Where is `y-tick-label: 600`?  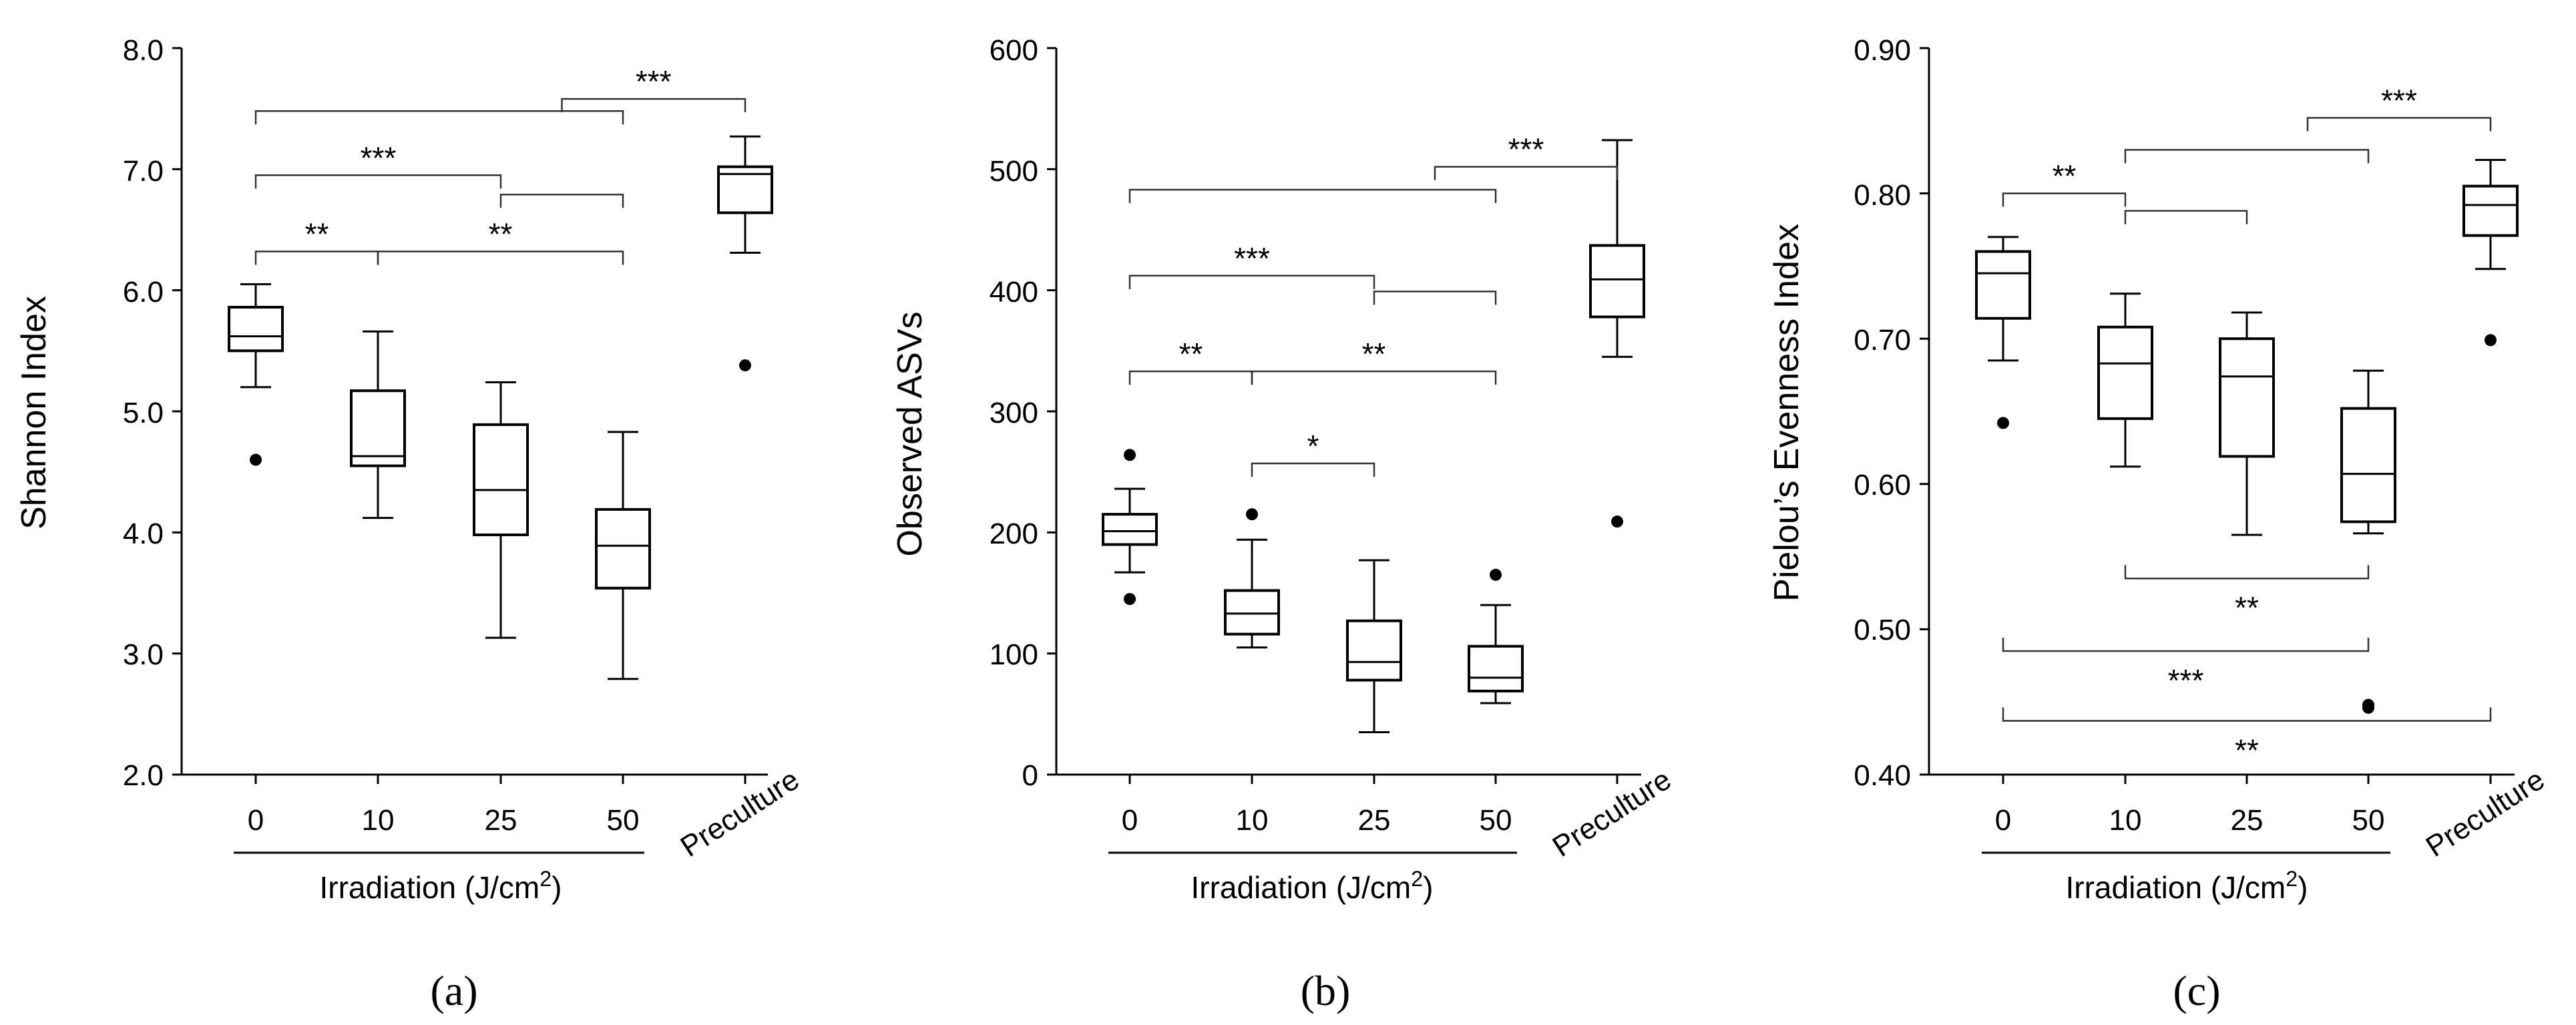 y-tick-label: 600 is located at coordinates (1014, 50).